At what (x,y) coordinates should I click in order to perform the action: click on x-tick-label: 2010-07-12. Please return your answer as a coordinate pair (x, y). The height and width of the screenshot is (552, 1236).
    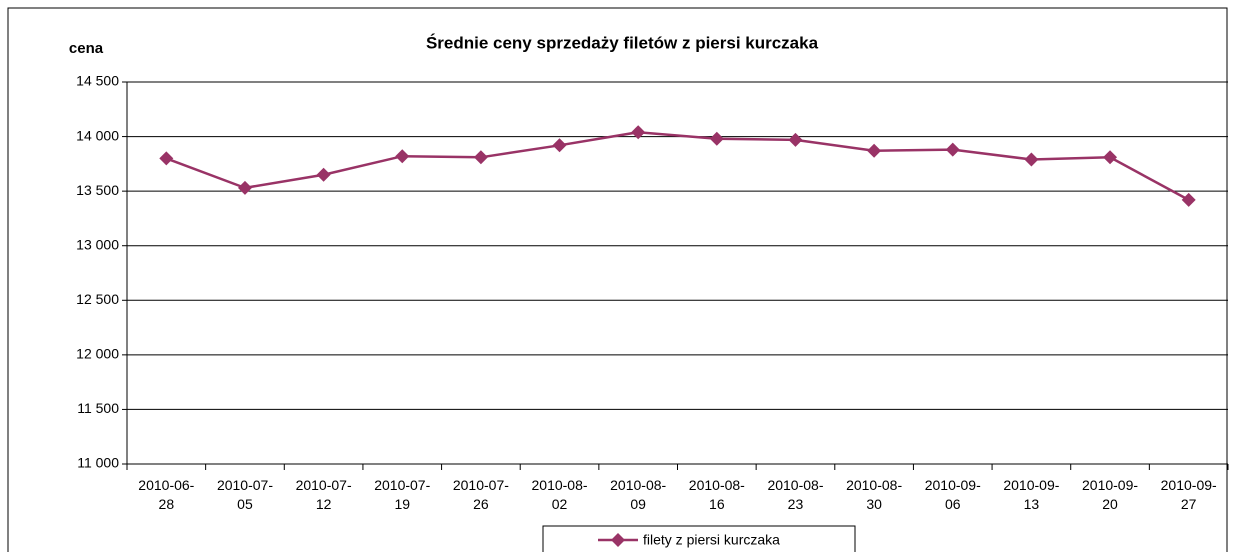
    Looking at the image, I should click on (324, 494).